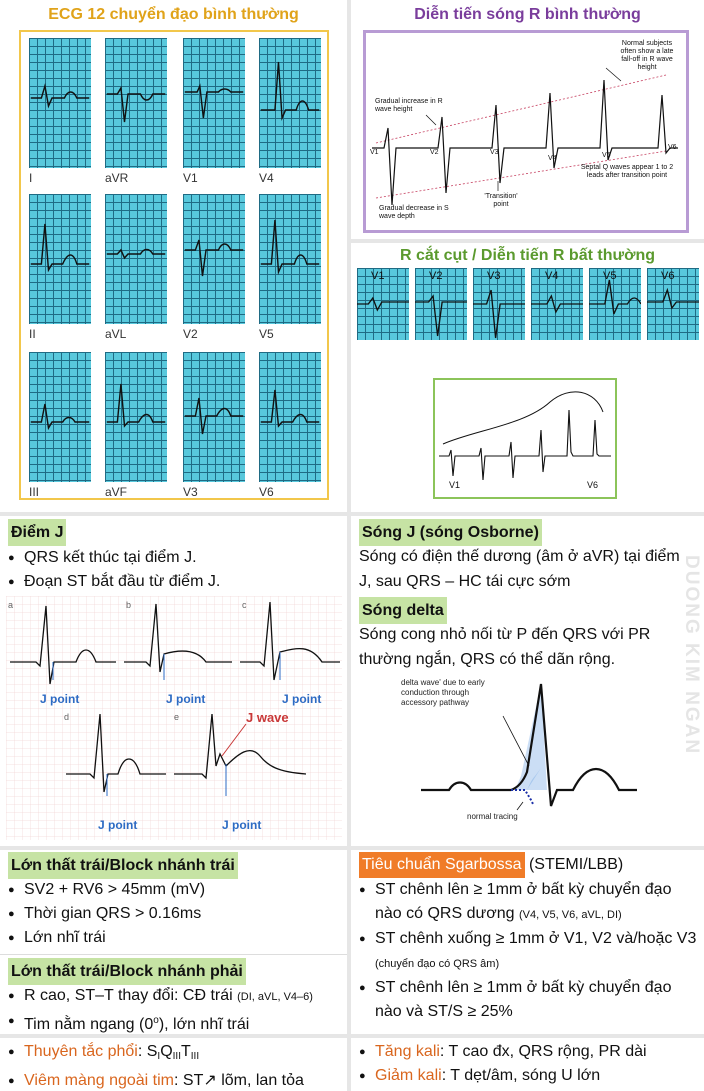  Describe the element at coordinates (156, 1020) in the screenshot. I see `rbbb-bullet-2-degree: o` at that location.